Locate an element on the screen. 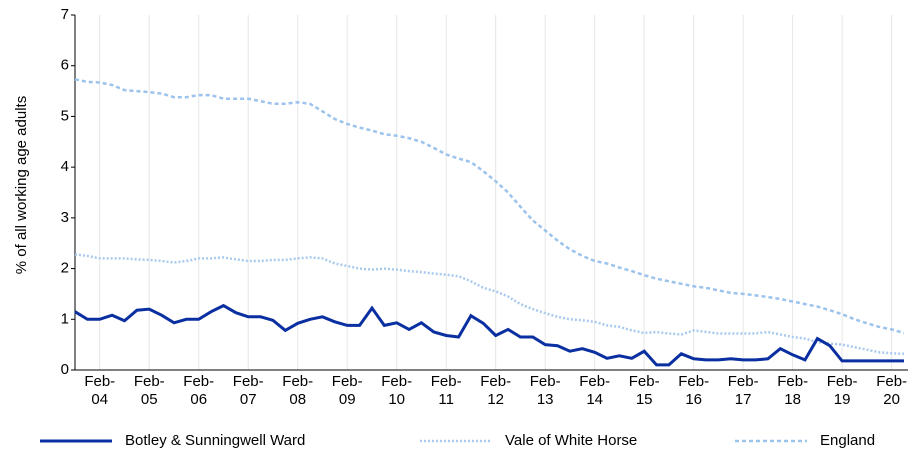 The width and height of the screenshot is (908, 457). x-tick-label-part: 13 is located at coordinates (545, 399).